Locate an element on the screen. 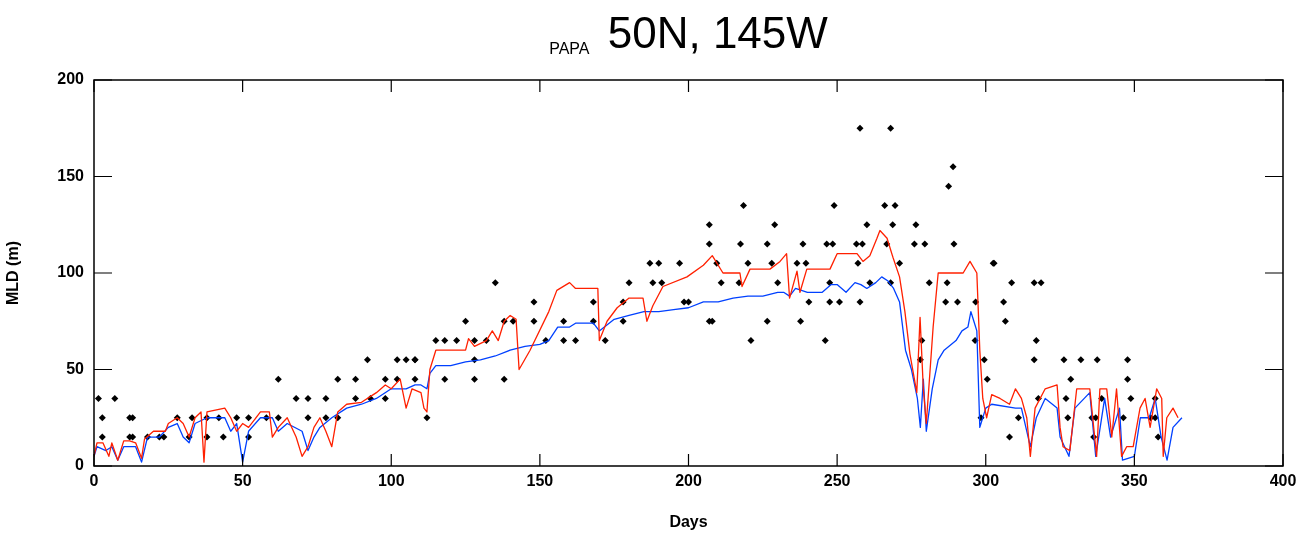 Image resolution: width=1305 pixels, height=536 pixels. x-tick-label: 150 is located at coordinates (540, 481).